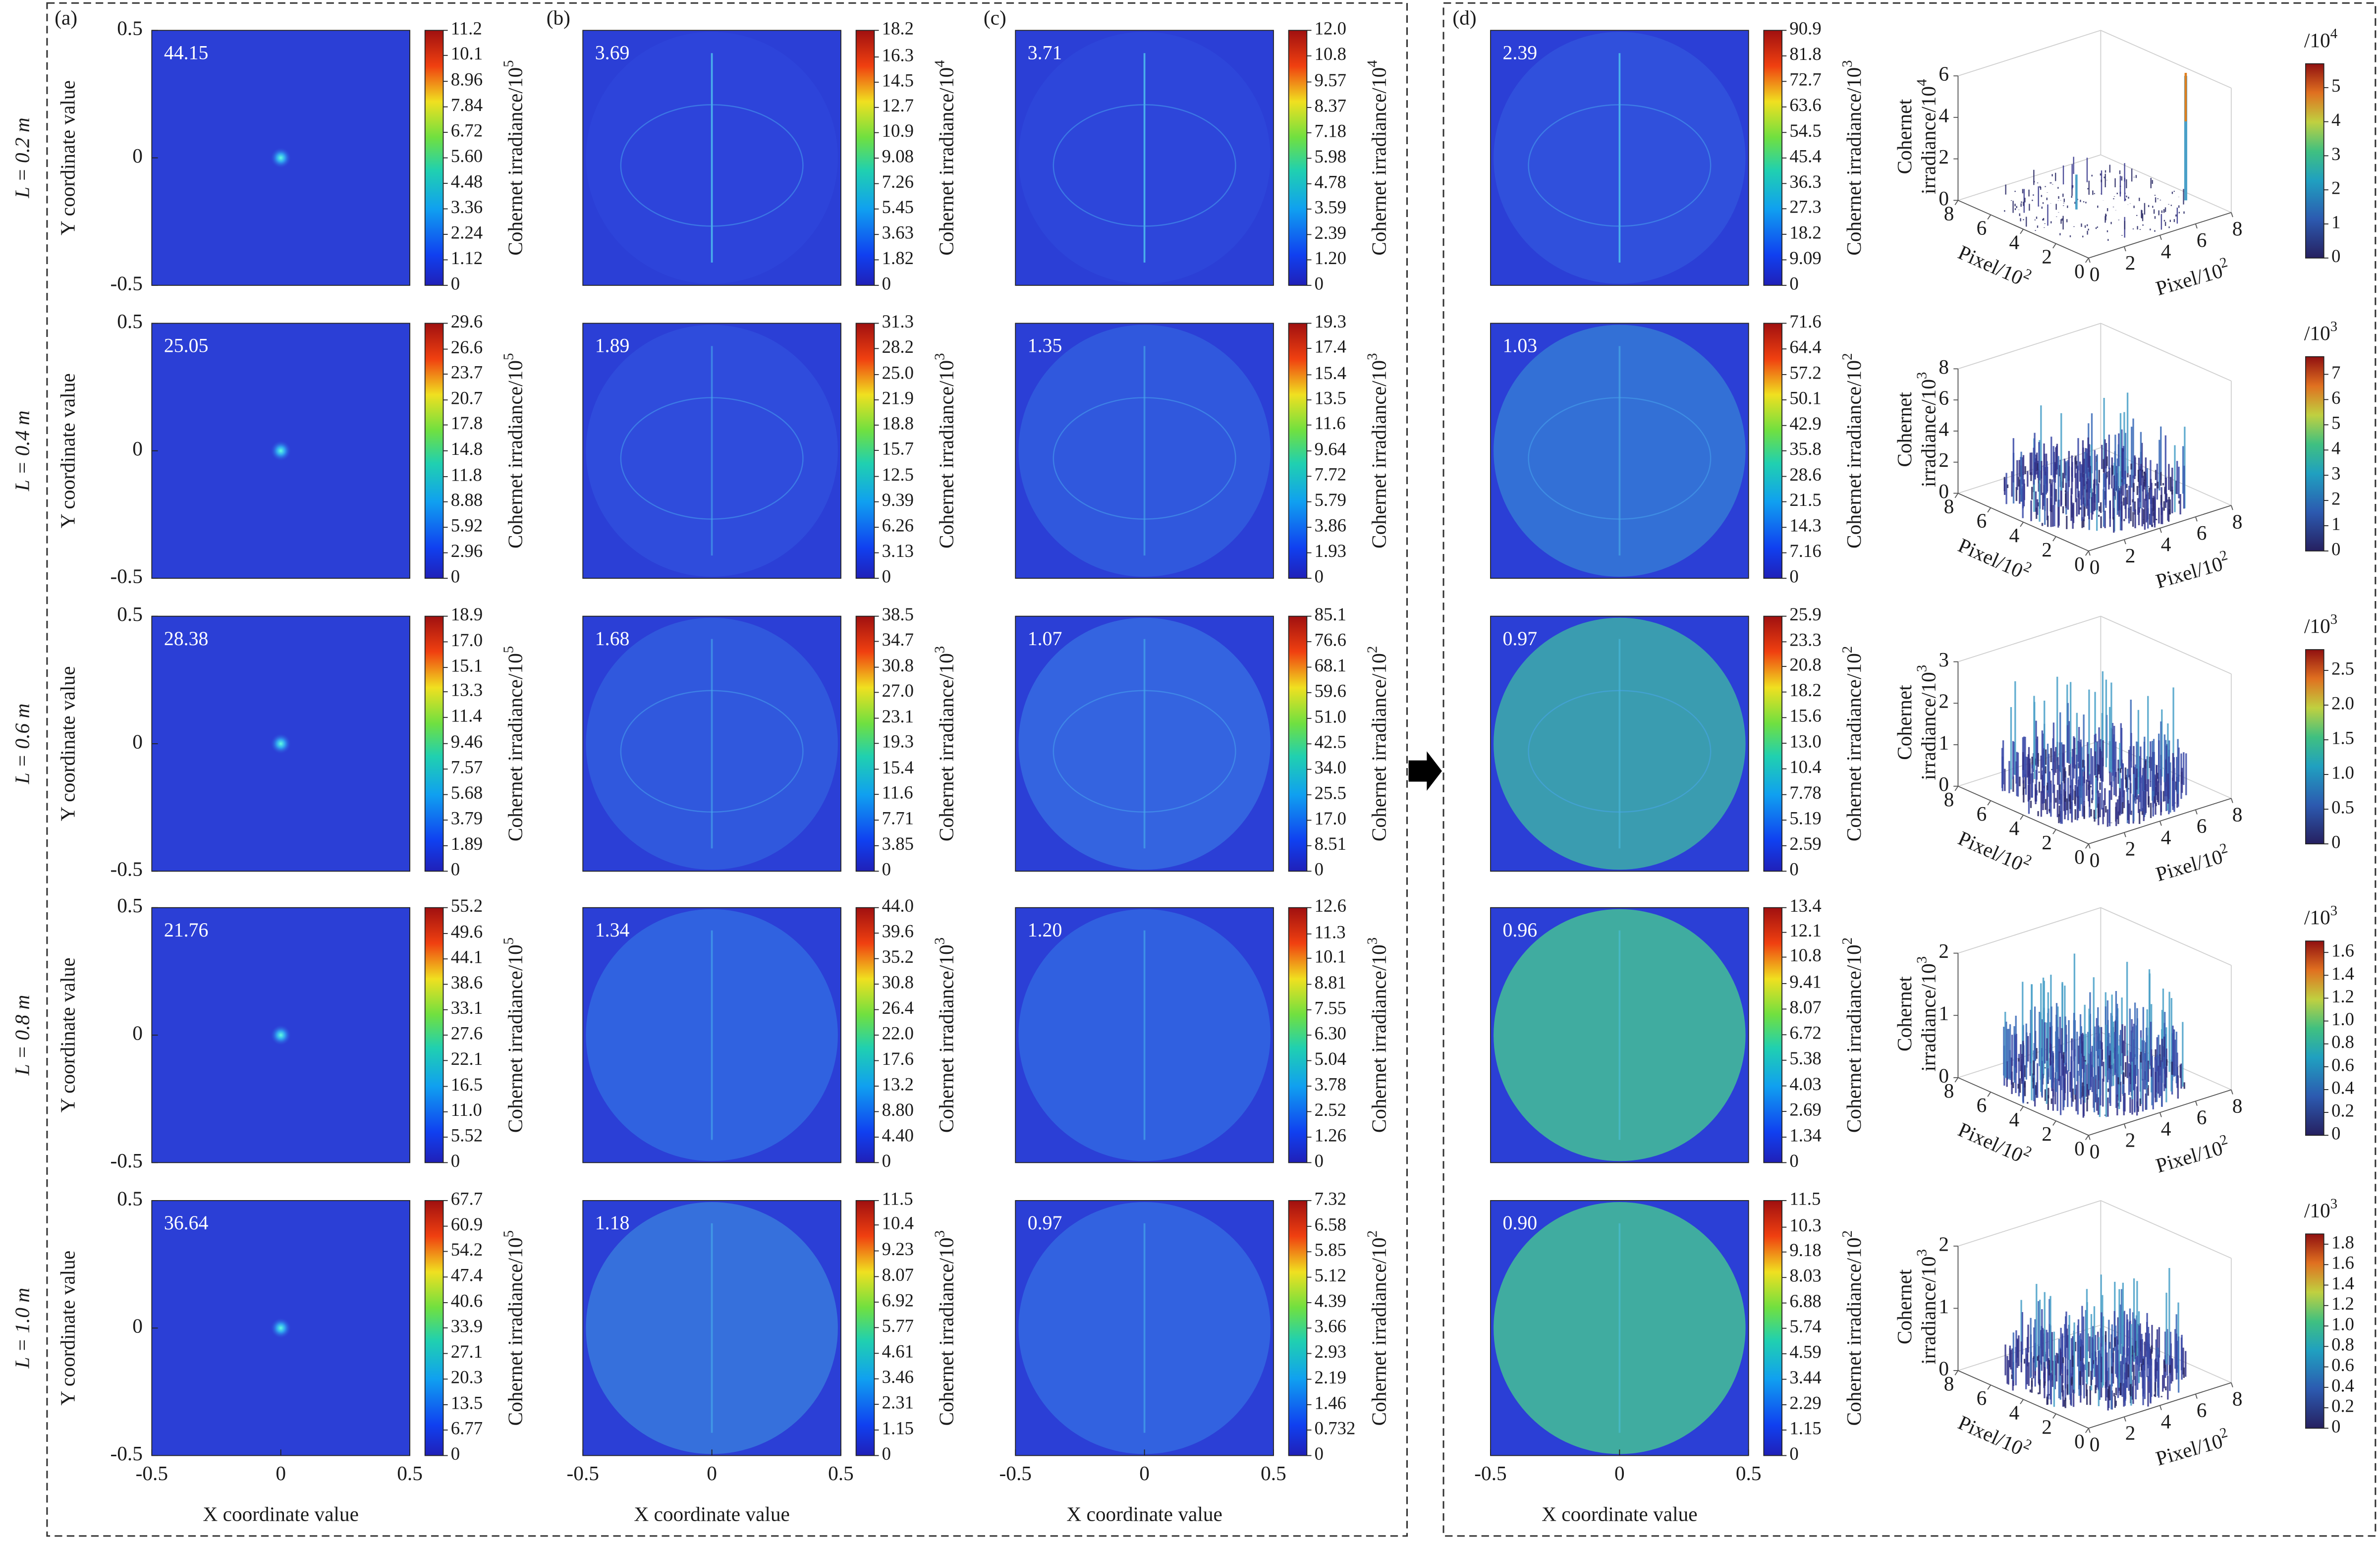  What do you see at coordinates (467, 1428) in the screenshot?
I see `colorbar-tick-label: 6.77` at bounding box center [467, 1428].